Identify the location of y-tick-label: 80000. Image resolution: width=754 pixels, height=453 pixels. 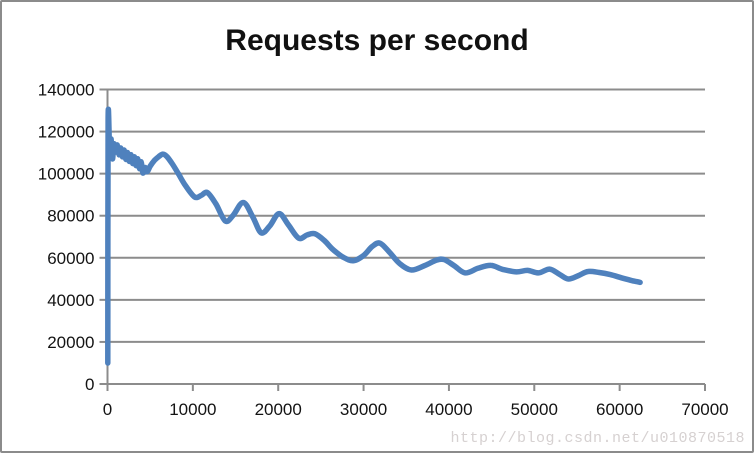
(70, 216).